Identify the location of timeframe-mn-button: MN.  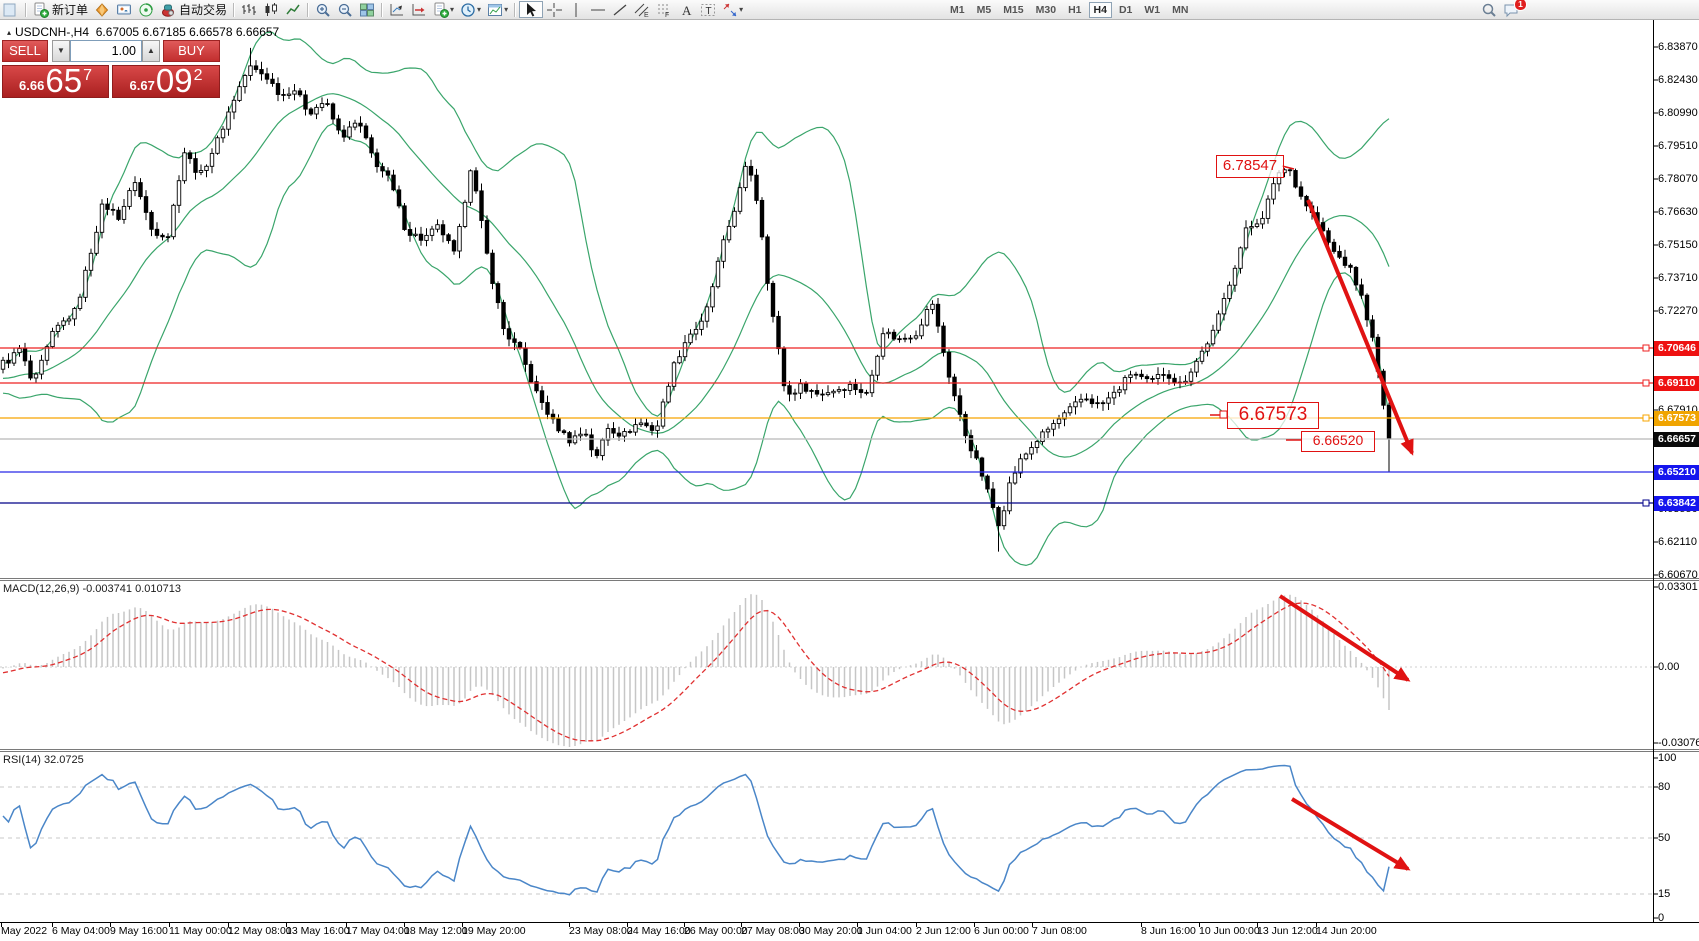
(1180, 9).